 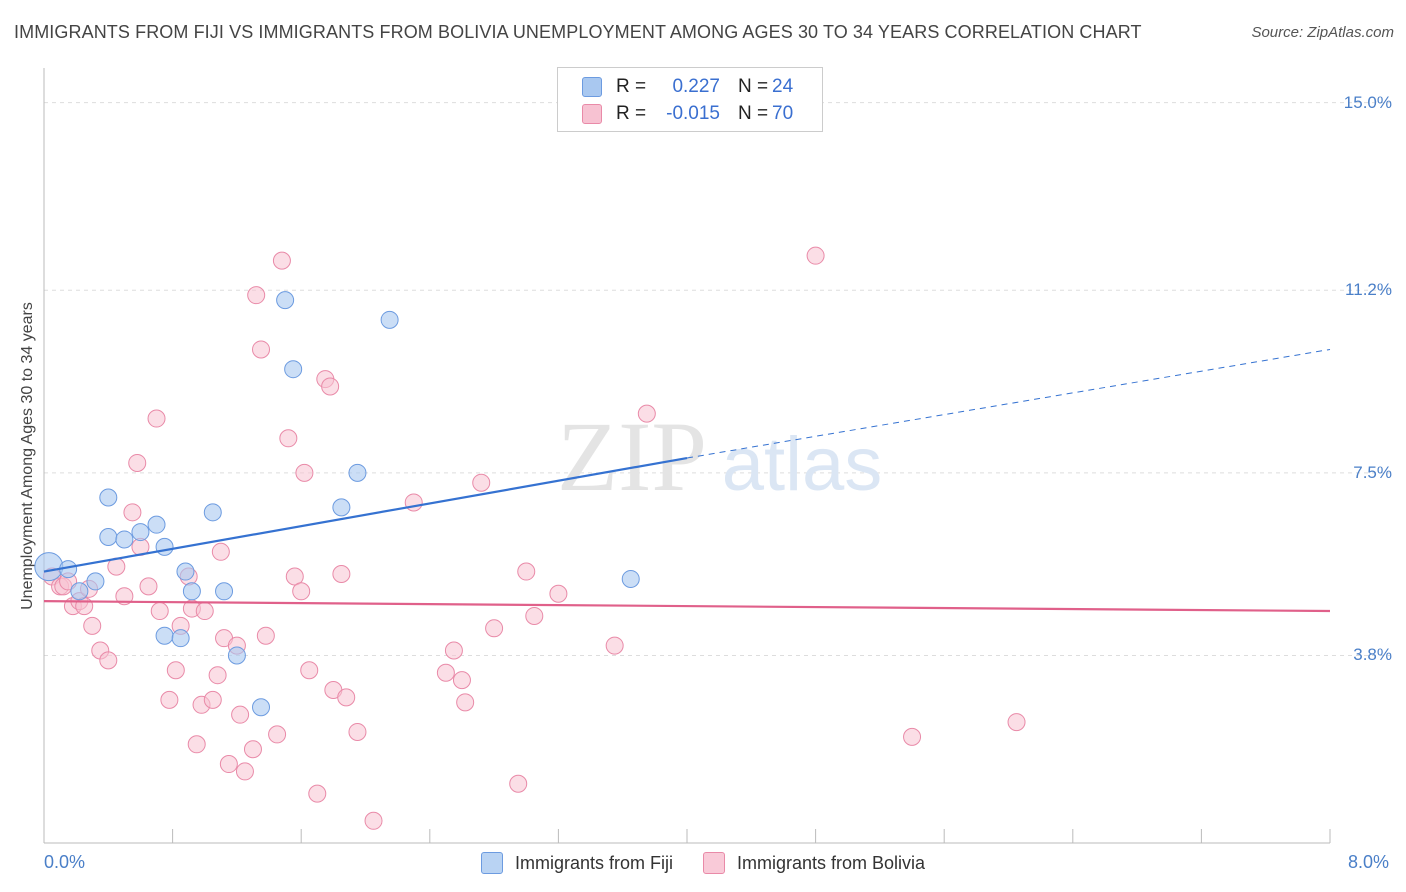 What do you see at coordinates (1372, 472) in the screenshot?
I see `y-tick-label: 7.5%` at bounding box center [1372, 472].